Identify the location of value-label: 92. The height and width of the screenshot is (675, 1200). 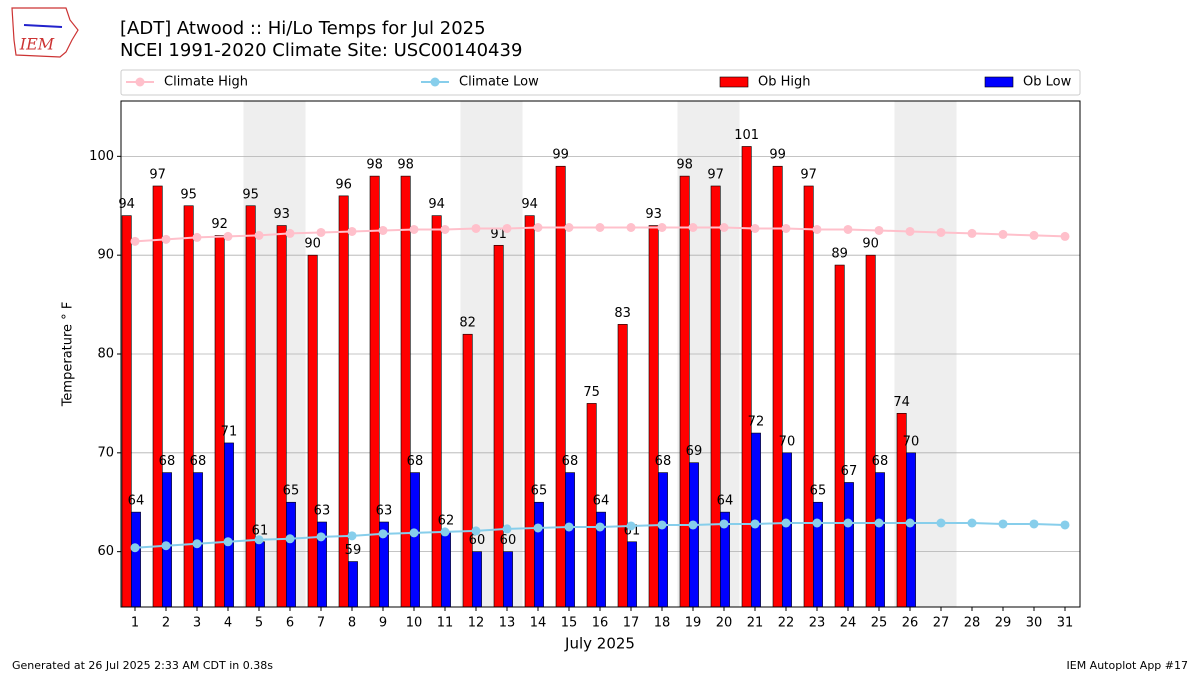
(219, 224).